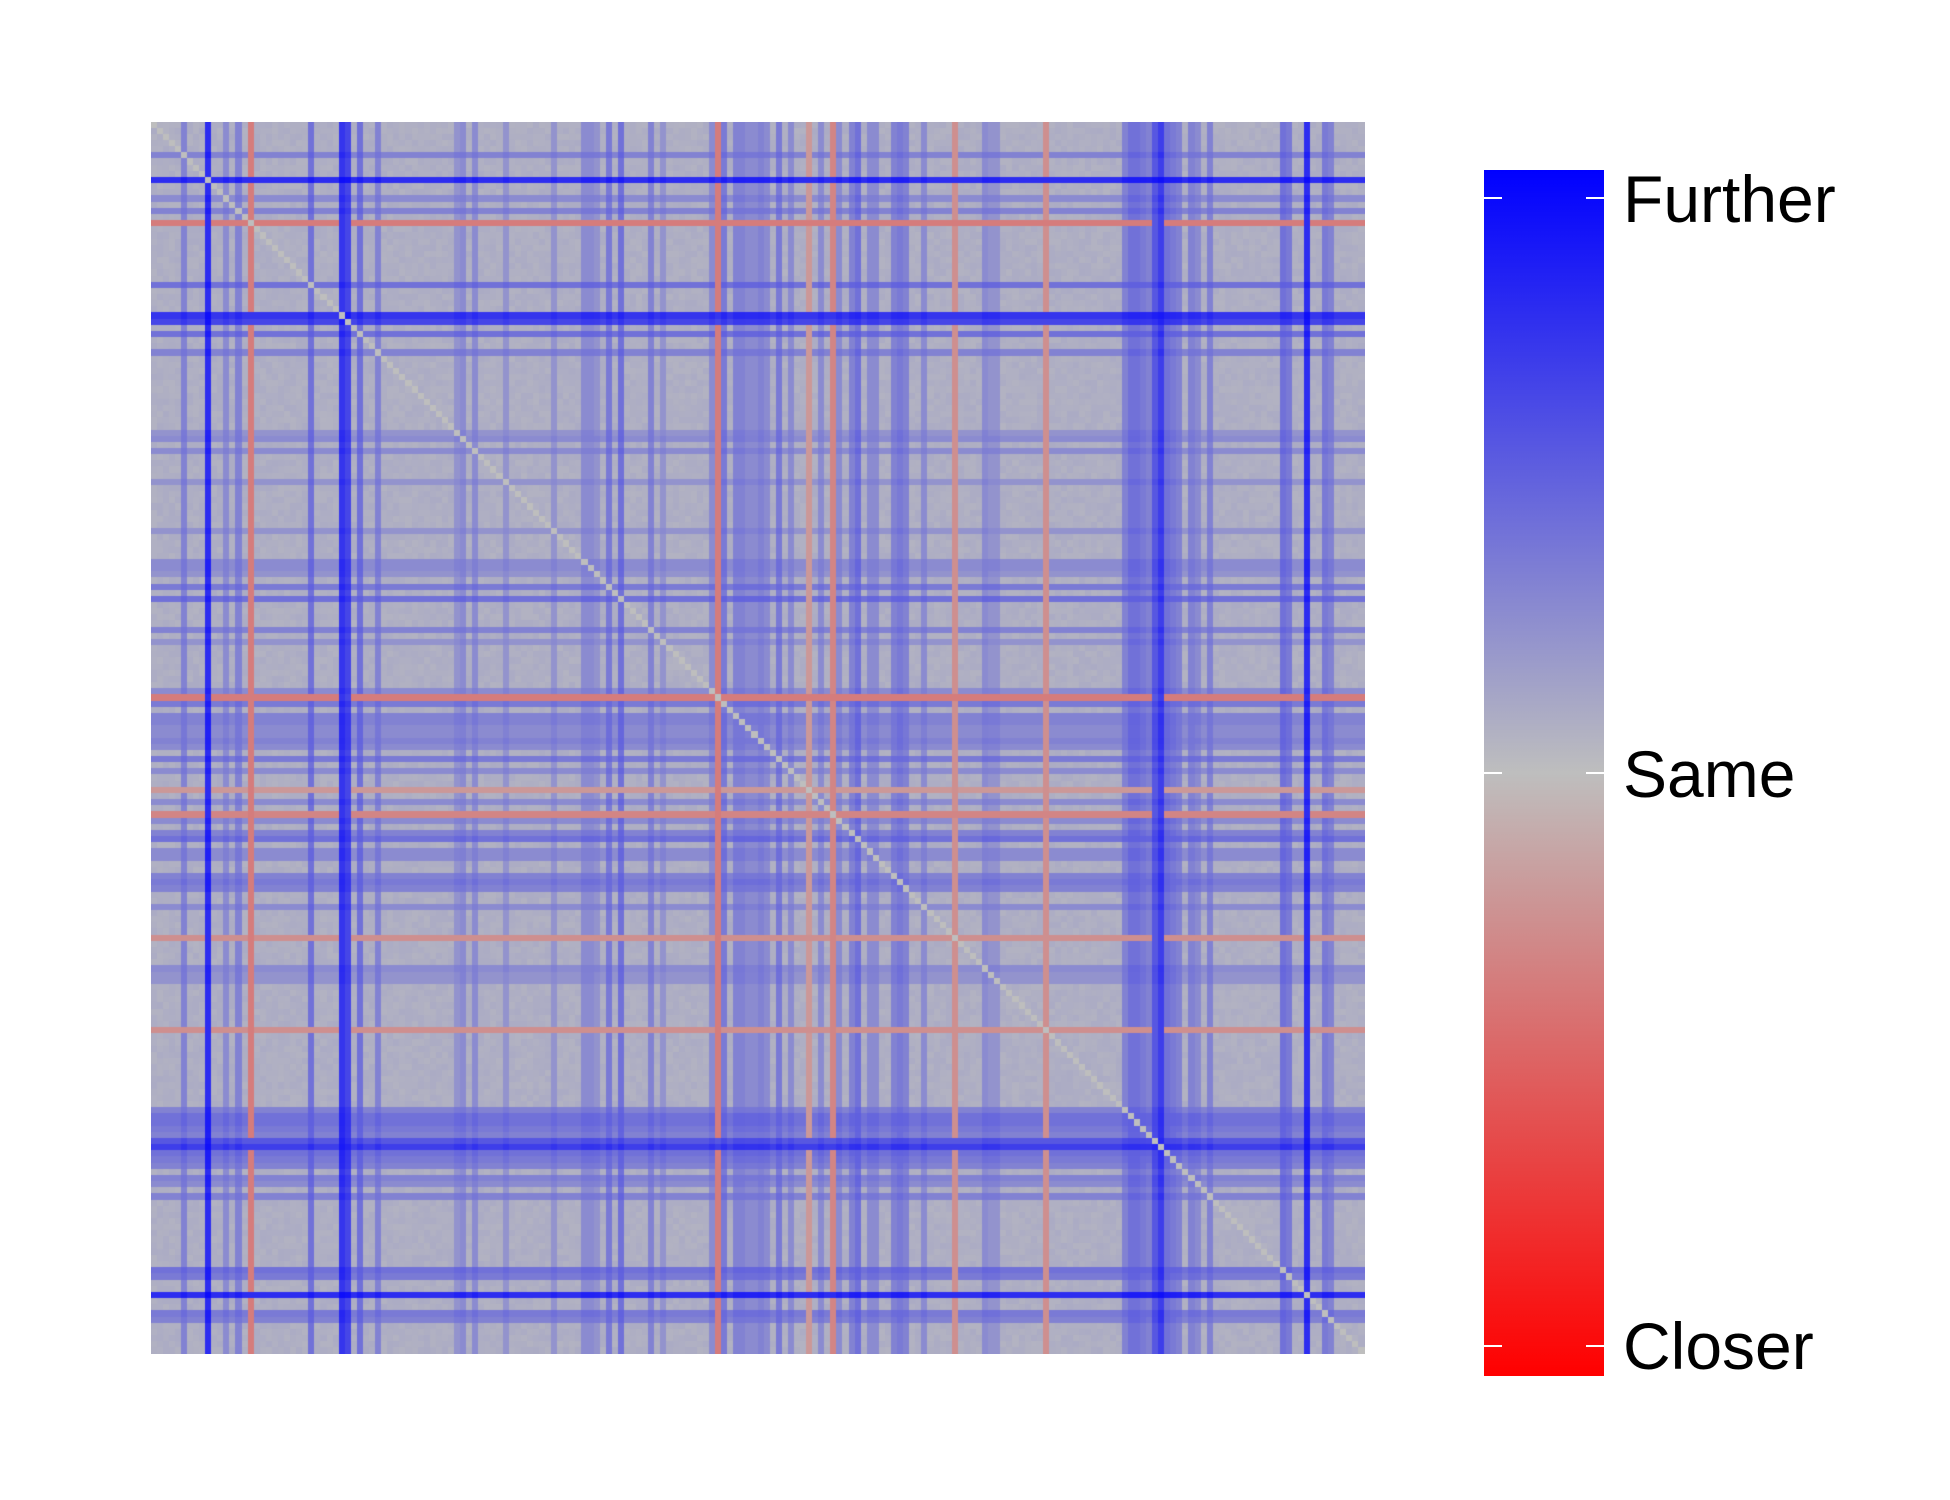 This screenshot has width=1950, height=1500. I want to click on colorbar-label-same: Same, so click(1709, 774).